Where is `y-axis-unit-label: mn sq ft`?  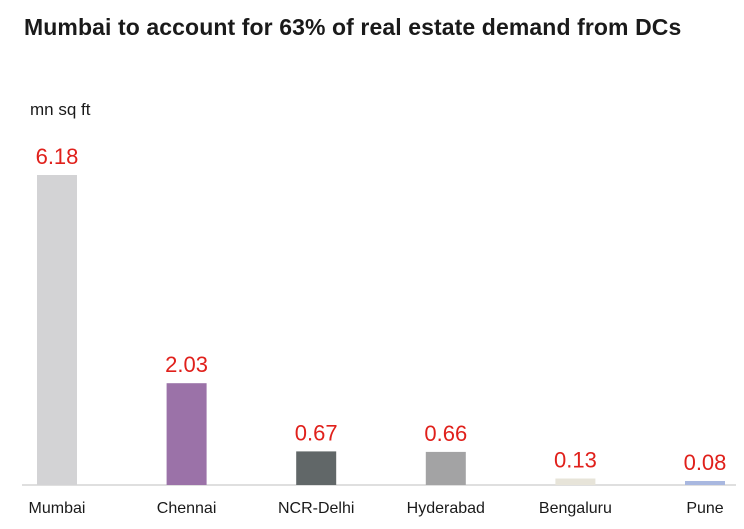 y-axis-unit-label: mn sq ft is located at coordinates (60, 109).